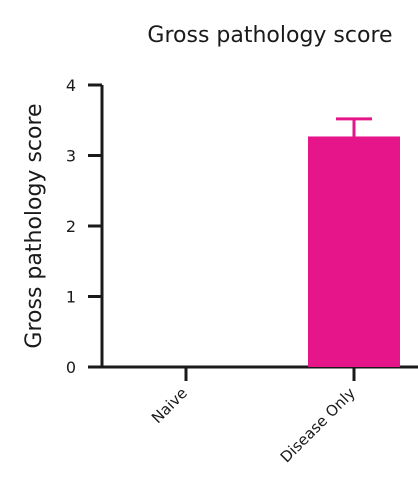 Image resolution: width=418 pixels, height=481 pixels. What do you see at coordinates (169, 405) in the screenshot?
I see `x-category-label: Naive` at bounding box center [169, 405].